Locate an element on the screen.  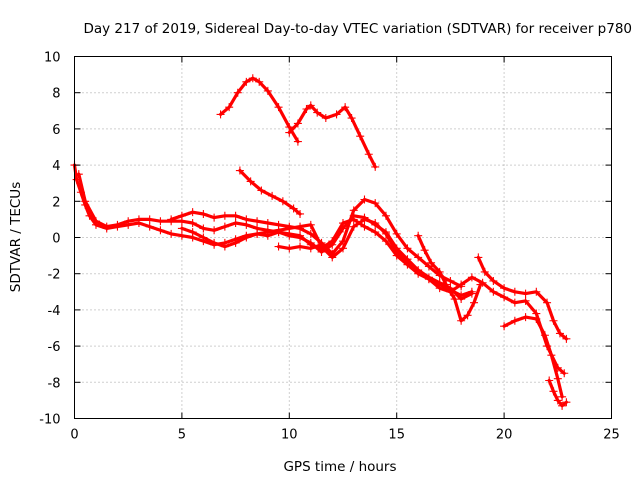
x-tick-label: 15 is located at coordinates (396, 435).